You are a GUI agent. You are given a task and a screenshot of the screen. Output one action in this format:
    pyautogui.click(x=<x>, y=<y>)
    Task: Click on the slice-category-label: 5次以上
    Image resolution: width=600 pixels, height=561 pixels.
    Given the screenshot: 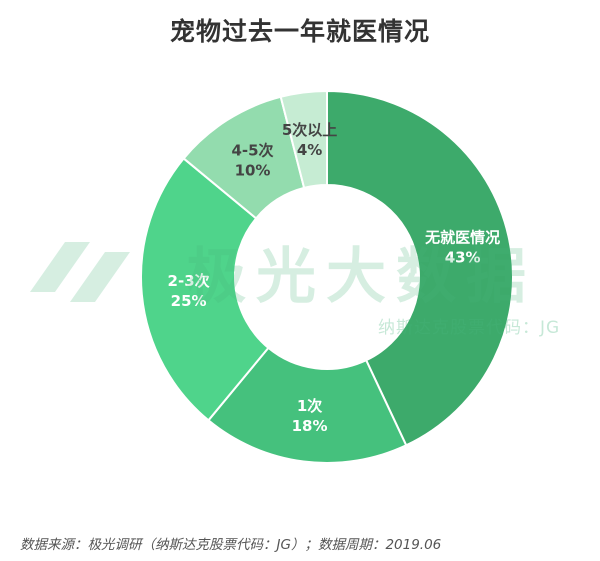 What is the action you would take?
    pyautogui.click(x=309, y=130)
    